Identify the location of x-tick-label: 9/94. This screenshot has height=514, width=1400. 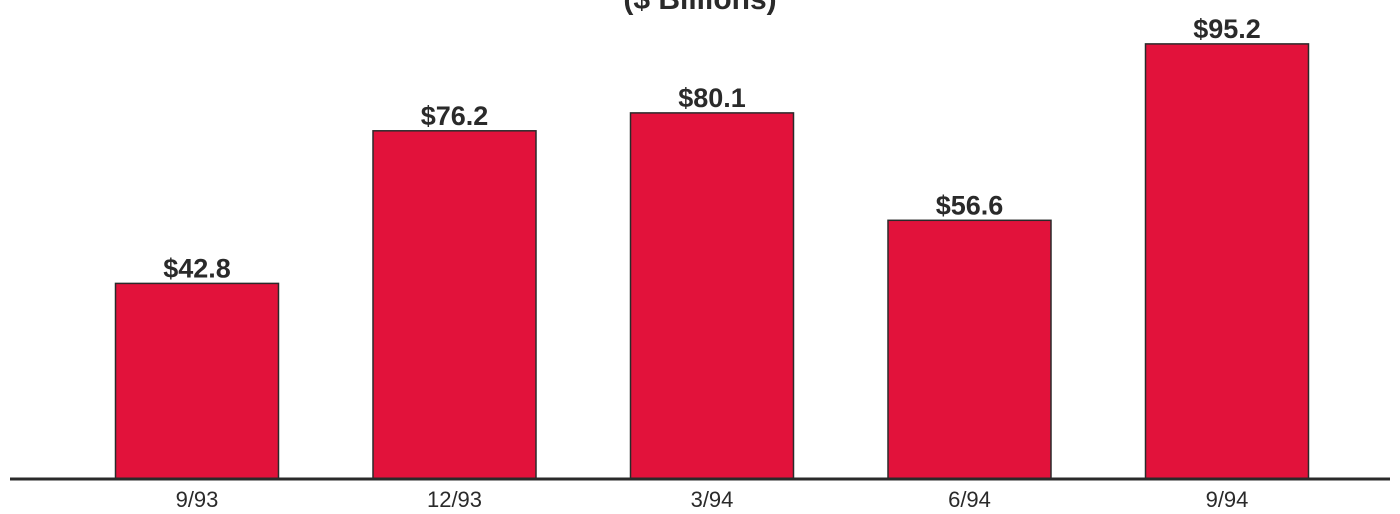
(1227, 499).